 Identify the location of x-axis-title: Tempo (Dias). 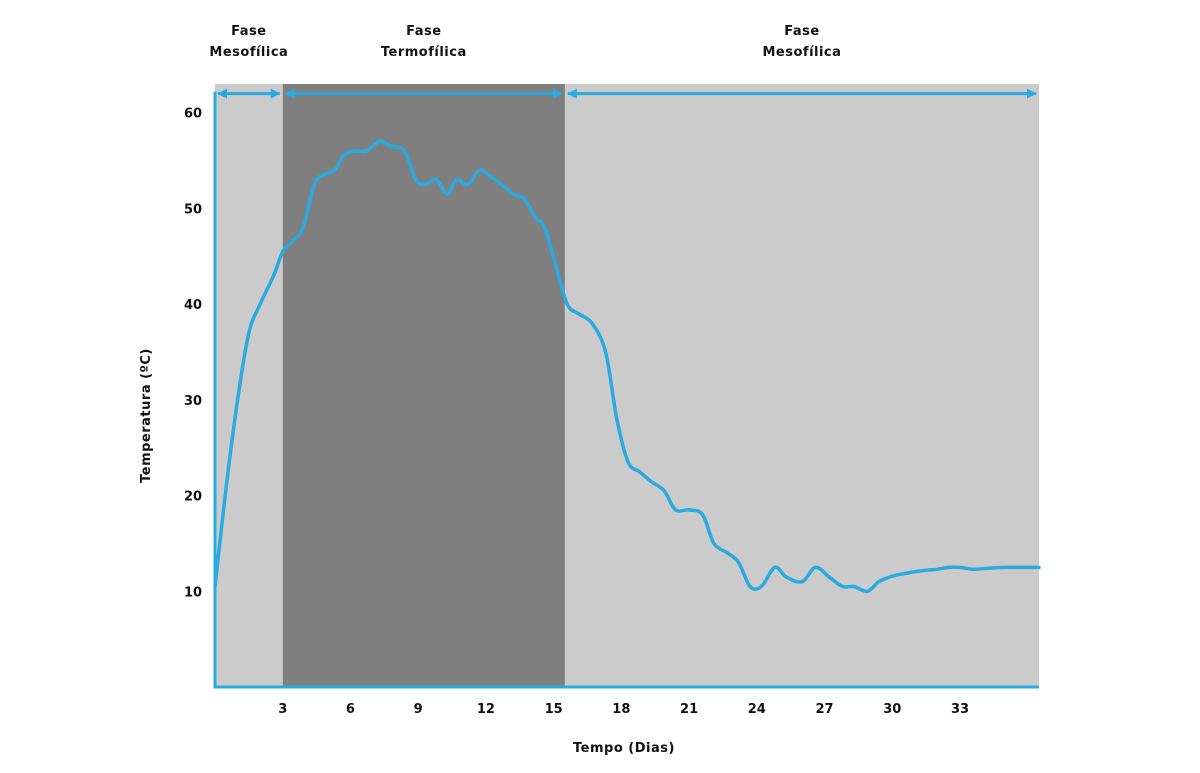
(624, 748).